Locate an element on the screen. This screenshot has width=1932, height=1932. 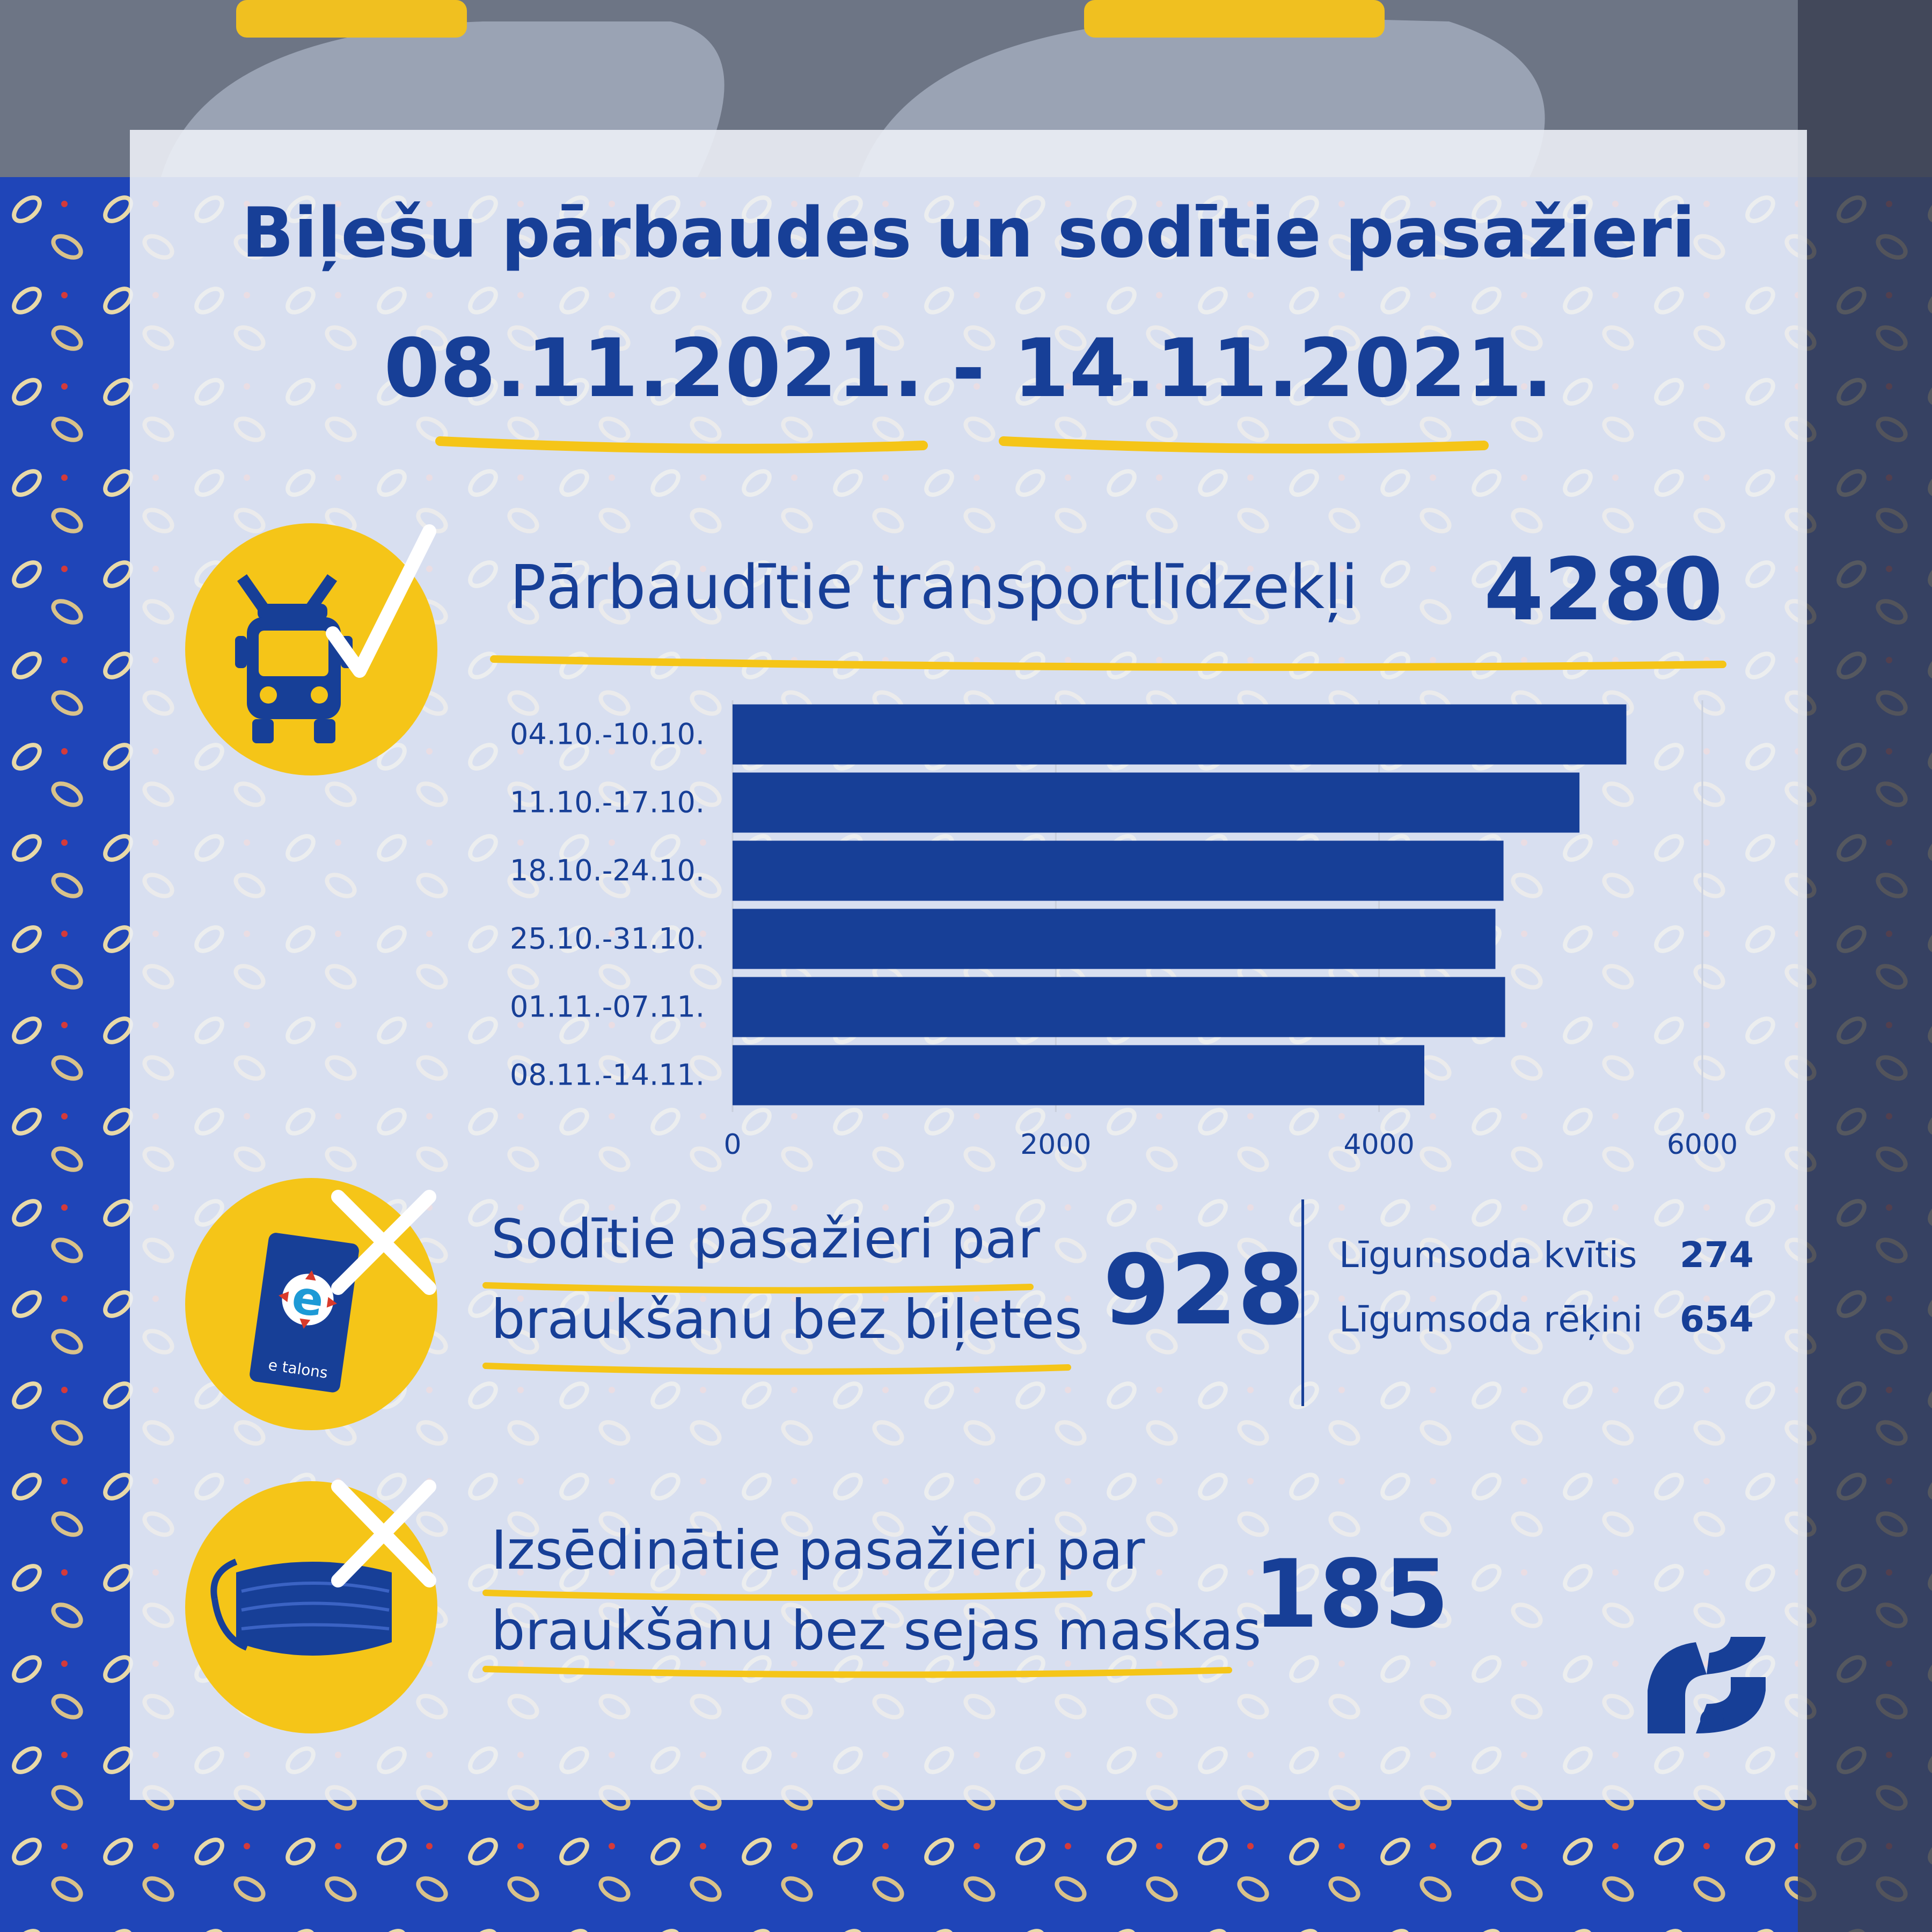
fine-receipts-label: Līgumsoda kvītis is located at coordinates (1488, 1255).